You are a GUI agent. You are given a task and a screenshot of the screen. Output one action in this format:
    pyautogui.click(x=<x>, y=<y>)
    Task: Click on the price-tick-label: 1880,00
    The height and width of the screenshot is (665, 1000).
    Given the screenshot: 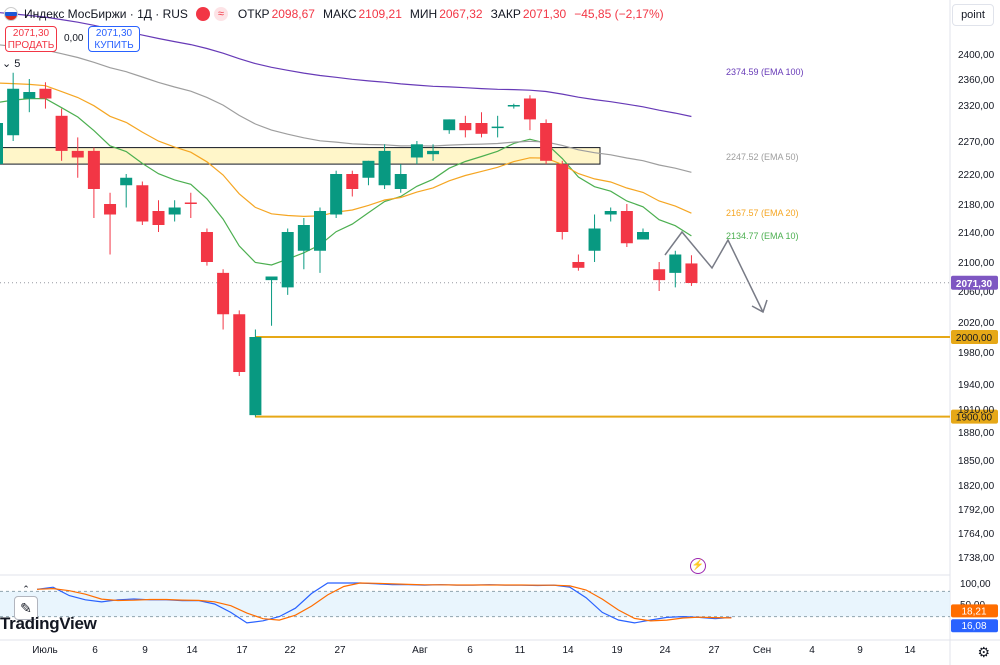 What is the action you would take?
    pyautogui.click(x=976, y=433)
    